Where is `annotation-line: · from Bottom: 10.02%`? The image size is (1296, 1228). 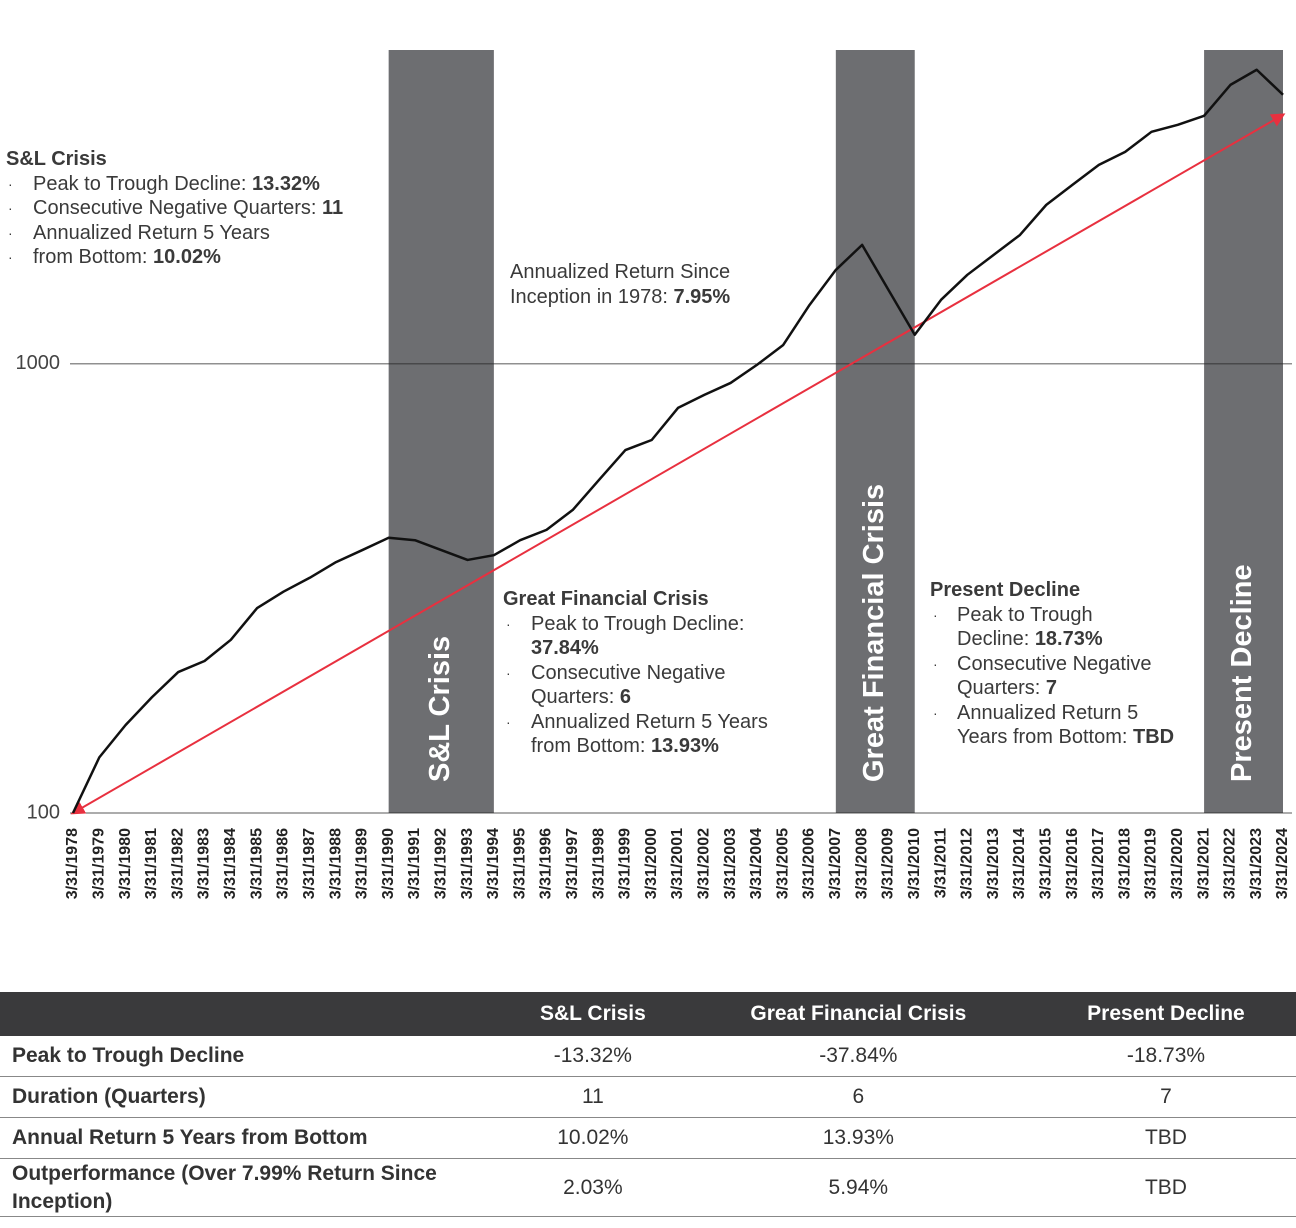 annotation-line: · from Bottom: 10.02% is located at coordinates (174, 257).